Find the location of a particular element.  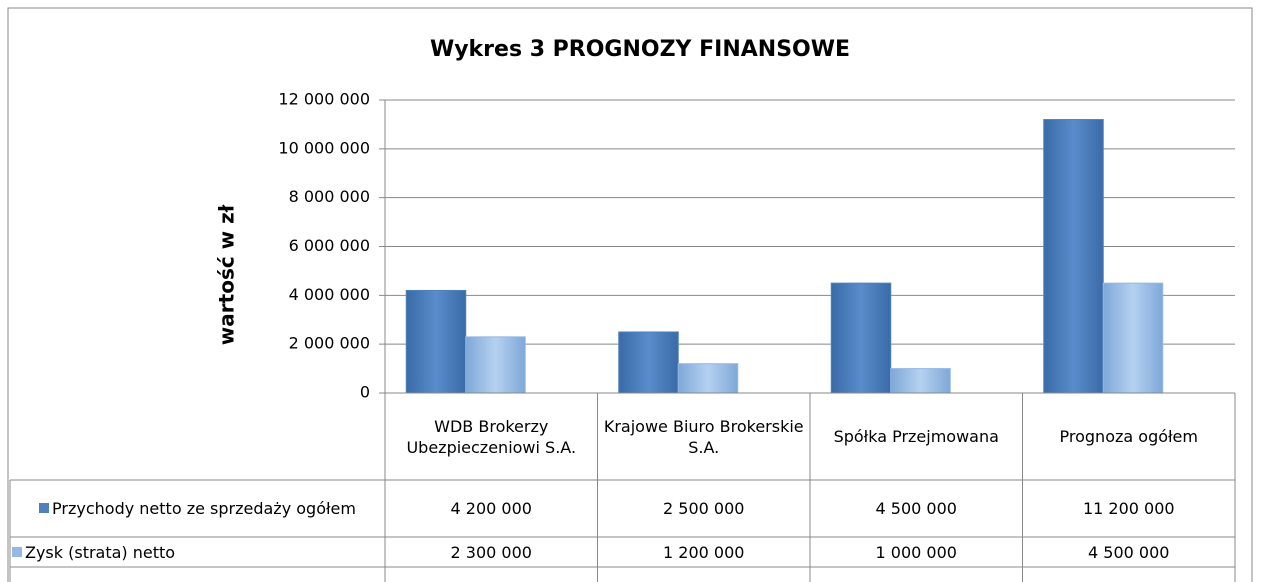

value-cell-text: 2 500 000 is located at coordinates (704, 508).